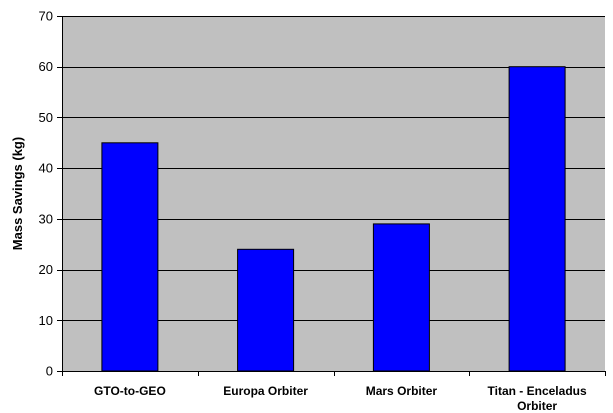 Image resolution: width=613 pixels, height=413 pixels. Describe the element at coordinates (46, 218) in the screenshot. I see `y-tick-label: 30` at that location.